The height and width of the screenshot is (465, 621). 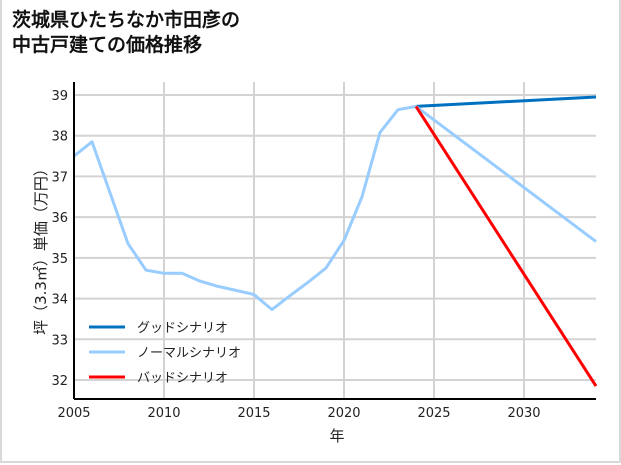 What do you see at coordinates (182, 378) in the screenshot?
I see `legend-label: バッドシナリオ` at bounding box center [182, 378].